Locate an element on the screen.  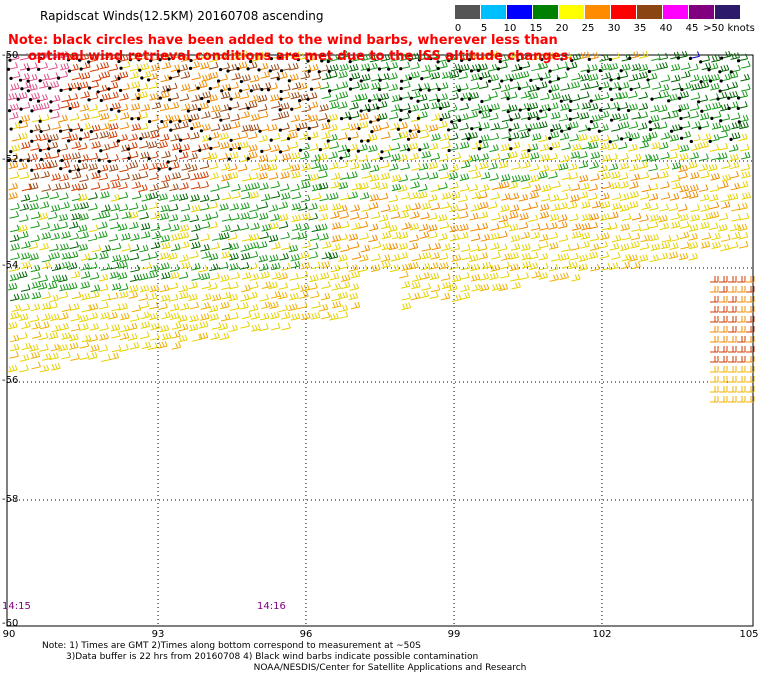
colorbar-swatch is located at coordinates (649, 12).